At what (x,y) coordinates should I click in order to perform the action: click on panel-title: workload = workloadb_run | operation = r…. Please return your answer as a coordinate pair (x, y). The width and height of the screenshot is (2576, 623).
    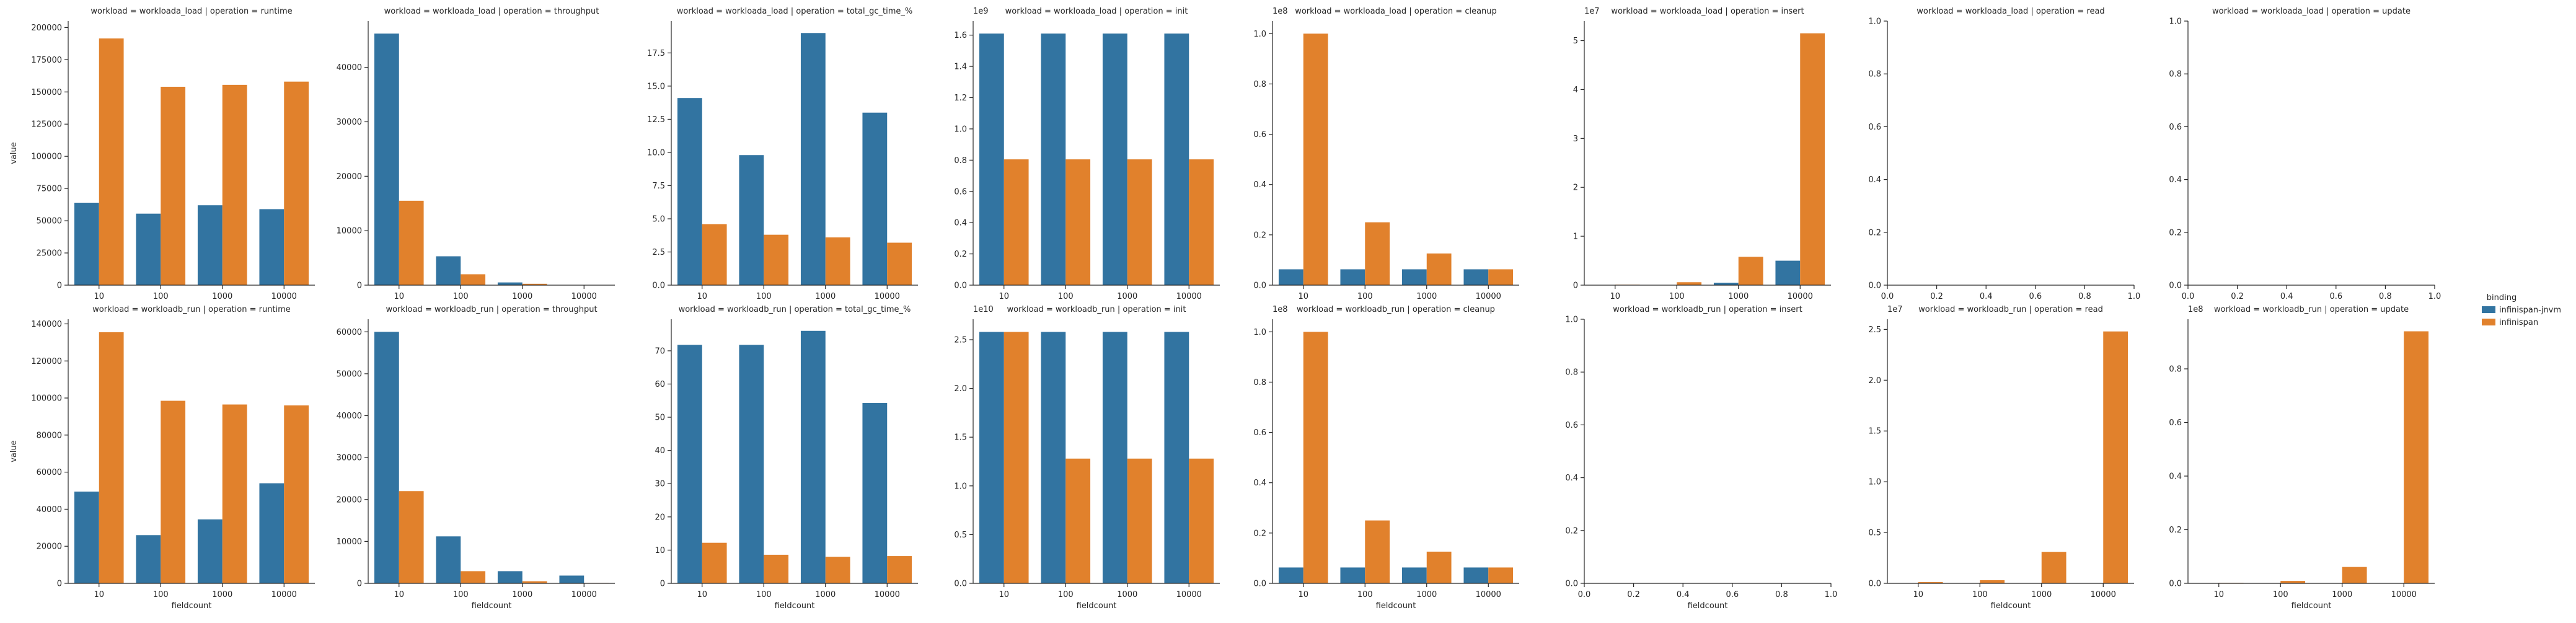
    Looking at the image, I should click on (2010, 309).